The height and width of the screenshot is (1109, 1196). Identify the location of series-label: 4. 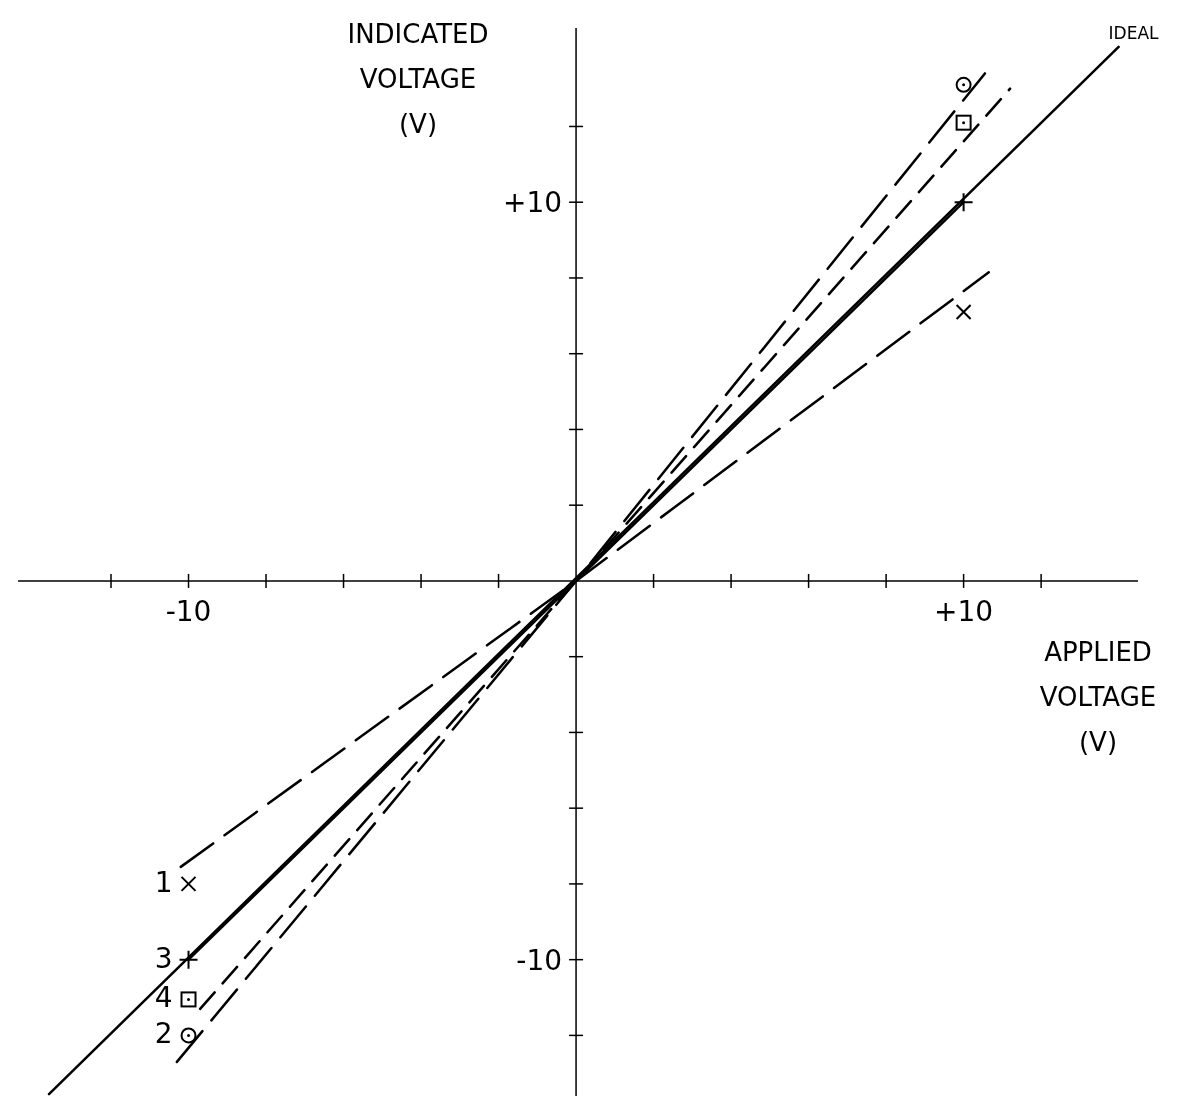
(163, 998).